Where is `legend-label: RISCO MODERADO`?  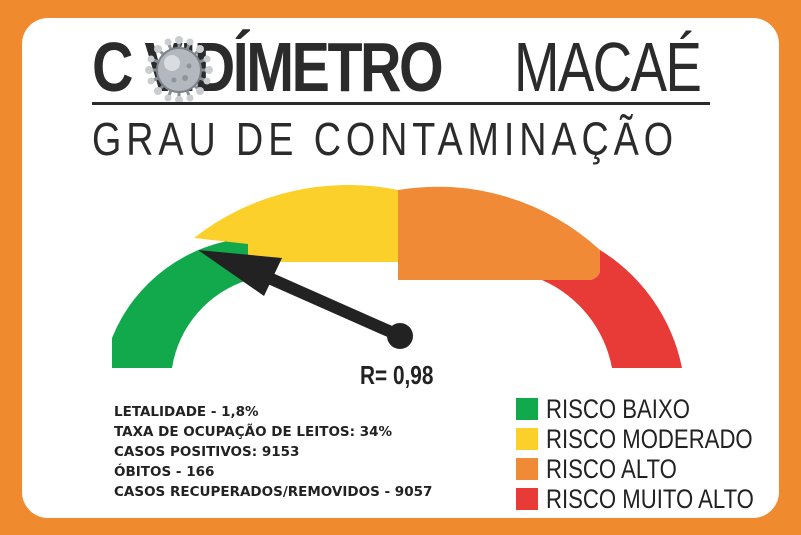
legend-label: RISCO MODERADO is located at coordinates (649, 438).